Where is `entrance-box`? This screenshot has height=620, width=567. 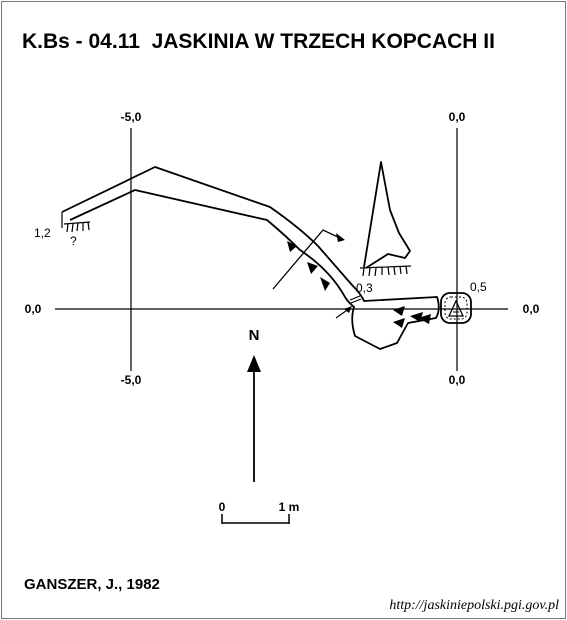
entrance-box is located at coordinates (456, 308).